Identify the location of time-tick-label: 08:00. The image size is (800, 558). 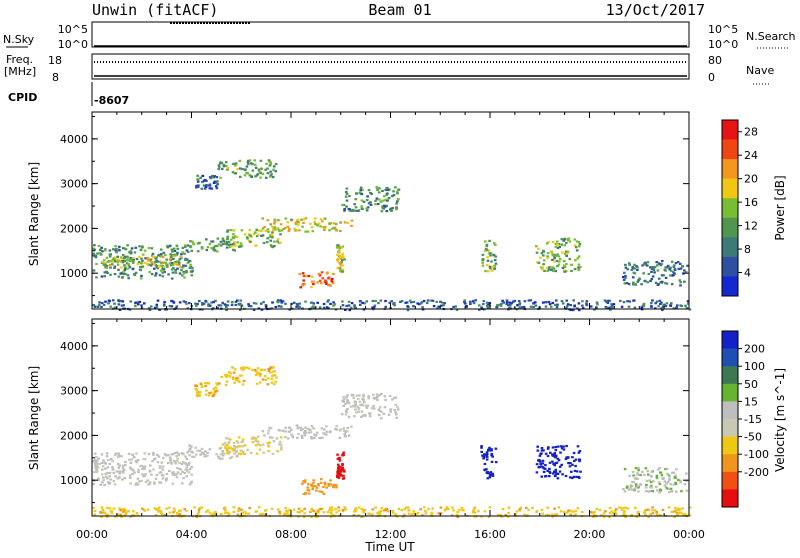
(291, 534).